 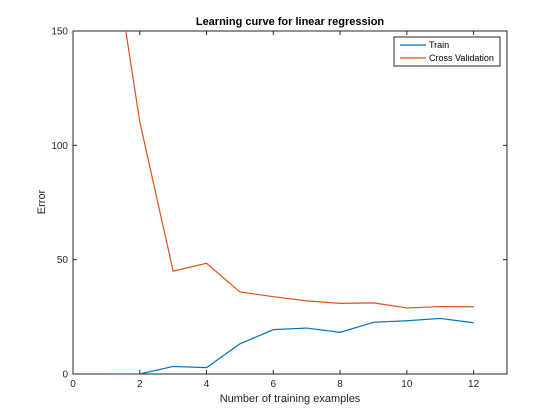 I want to click on y-axis-label: Error, so click(x=42, y=201).